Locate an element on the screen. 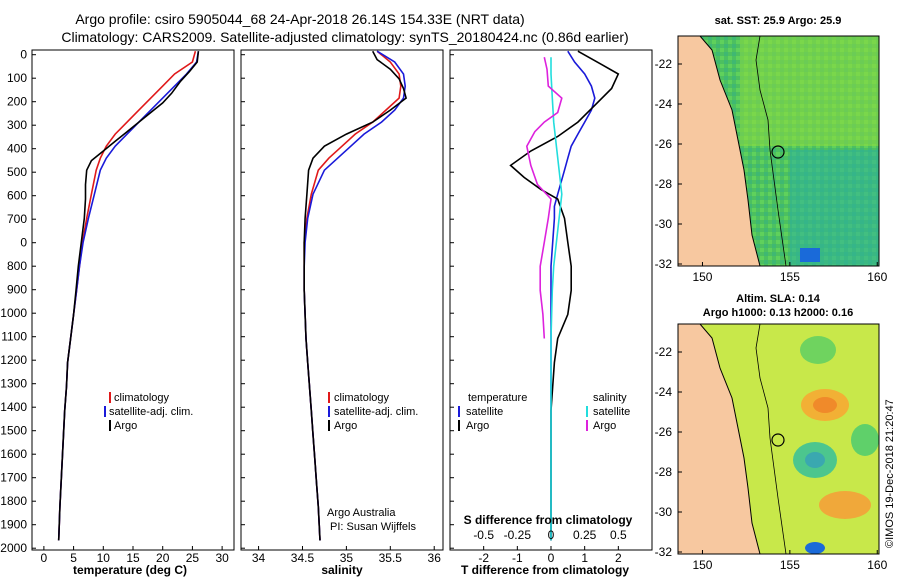 The image size is (900, 585). s-difference-ticks: -0.5 -0.25 0 0.25 0.5 is located at coordinates (550, 535).